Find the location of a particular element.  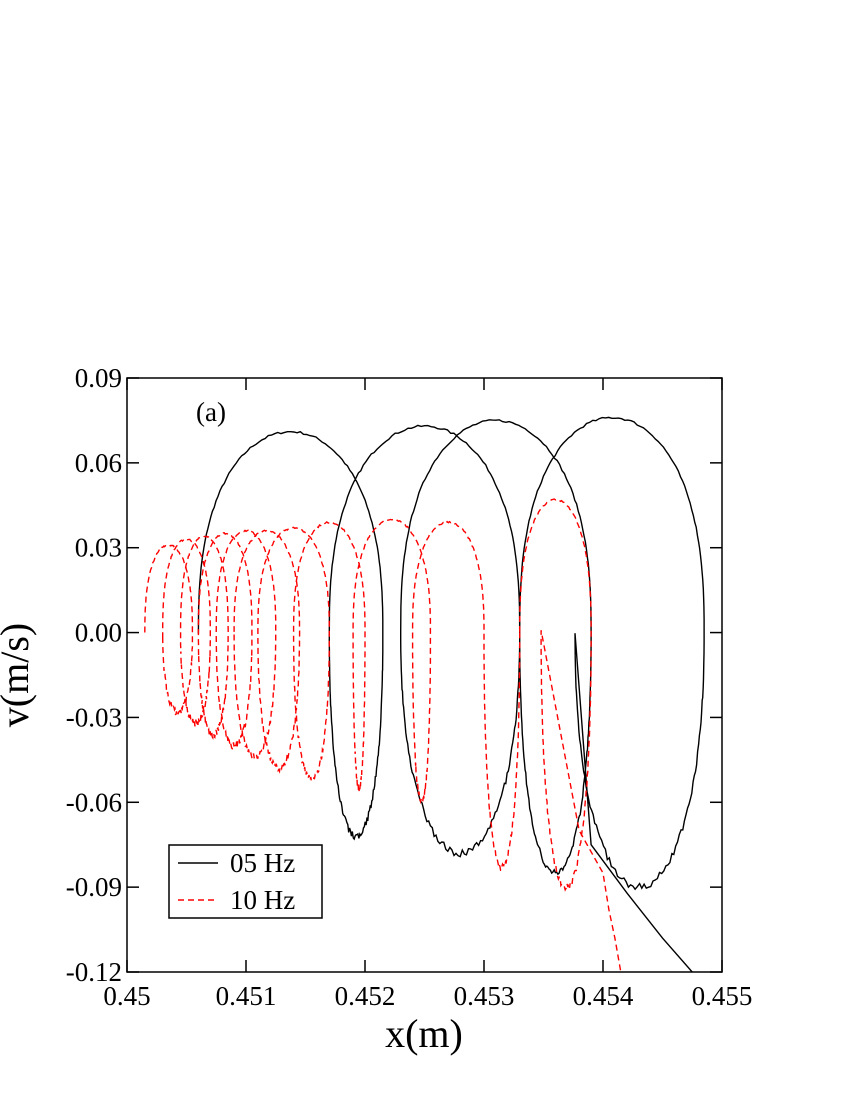

legend-box is located at coordinates (245, 881).